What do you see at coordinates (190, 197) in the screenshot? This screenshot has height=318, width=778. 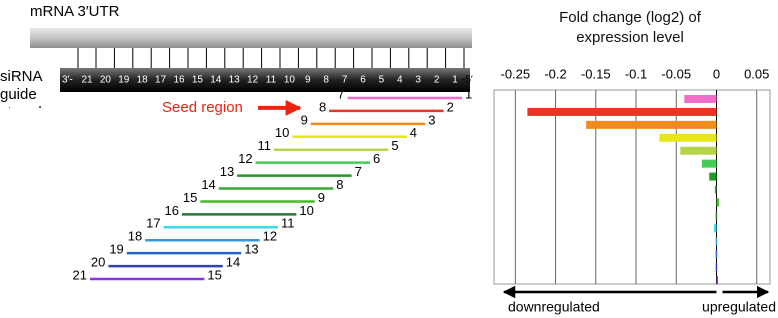 I see `fragment-start: 15` at bounding box center [190, 197].